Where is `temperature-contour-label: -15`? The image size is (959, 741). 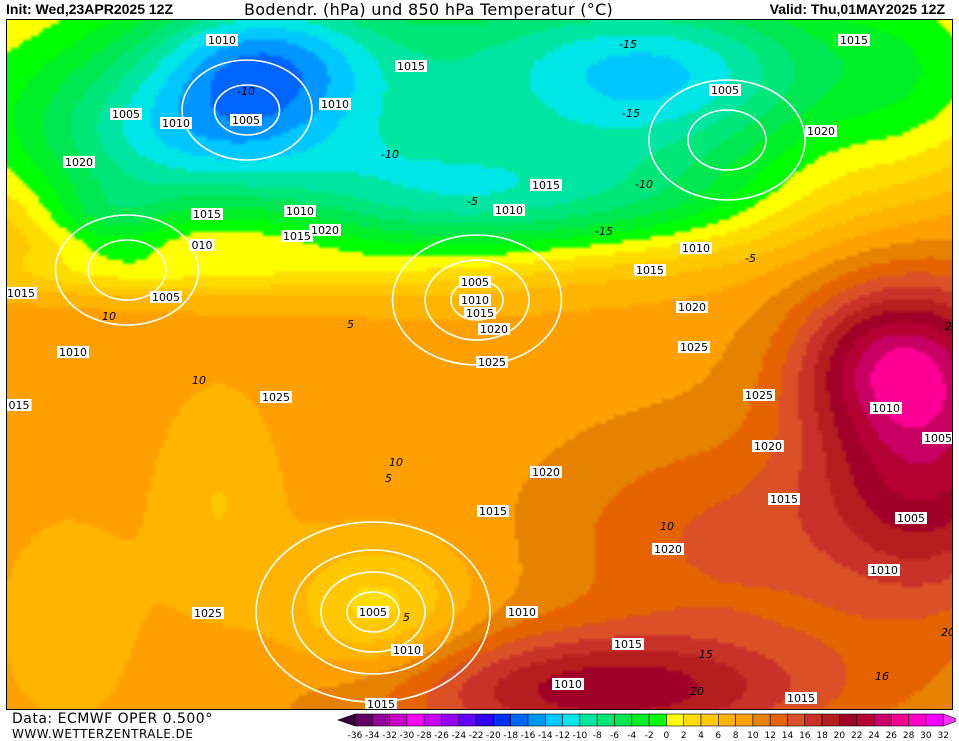
temperature-contour-label: -15 is located at coordinates (604, 231).